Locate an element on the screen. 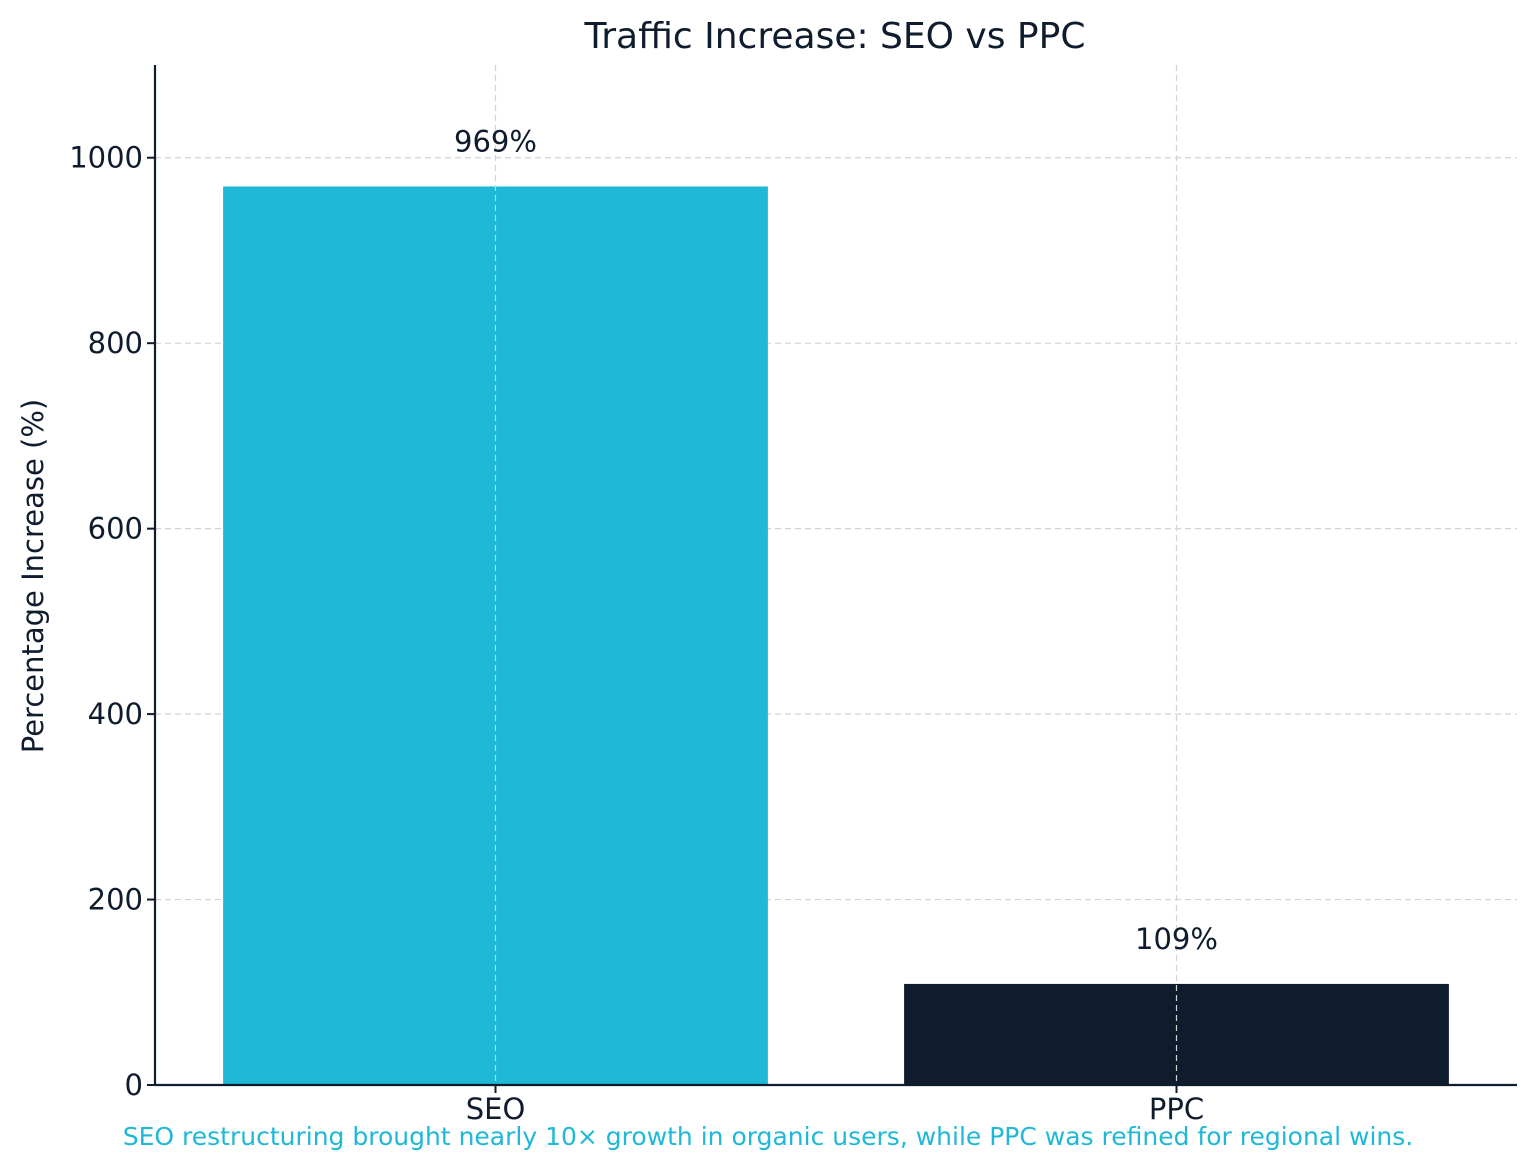  data-label-seo: 969% is located at coordinates (495, 141).